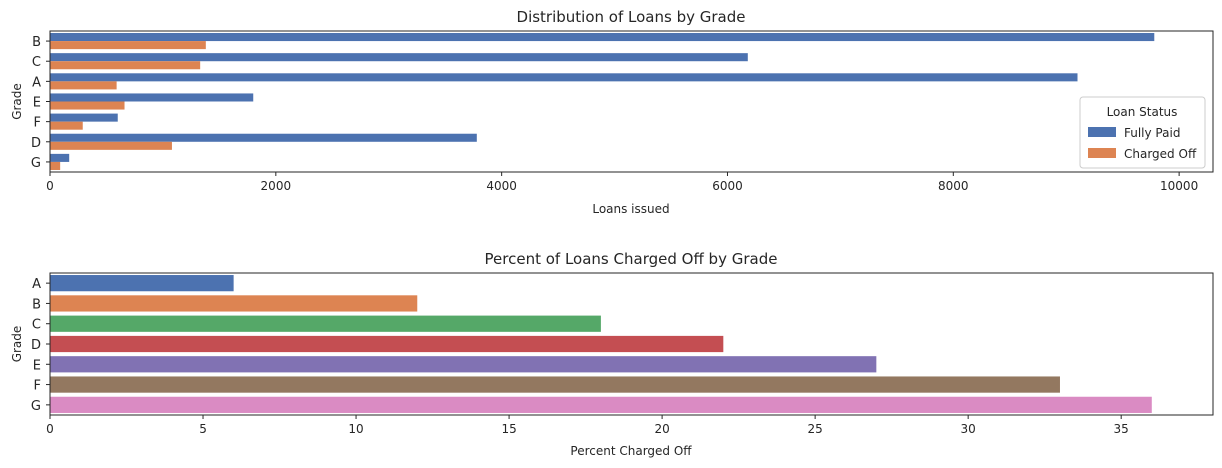 Image resolution: width=1222 pixels, height=468 pixels. What do you see at coordinates (631, 259) in the screenshot?
I see `chart-title: Percent of Loans Charged Off by Grade` at bounding box center [631, 259].